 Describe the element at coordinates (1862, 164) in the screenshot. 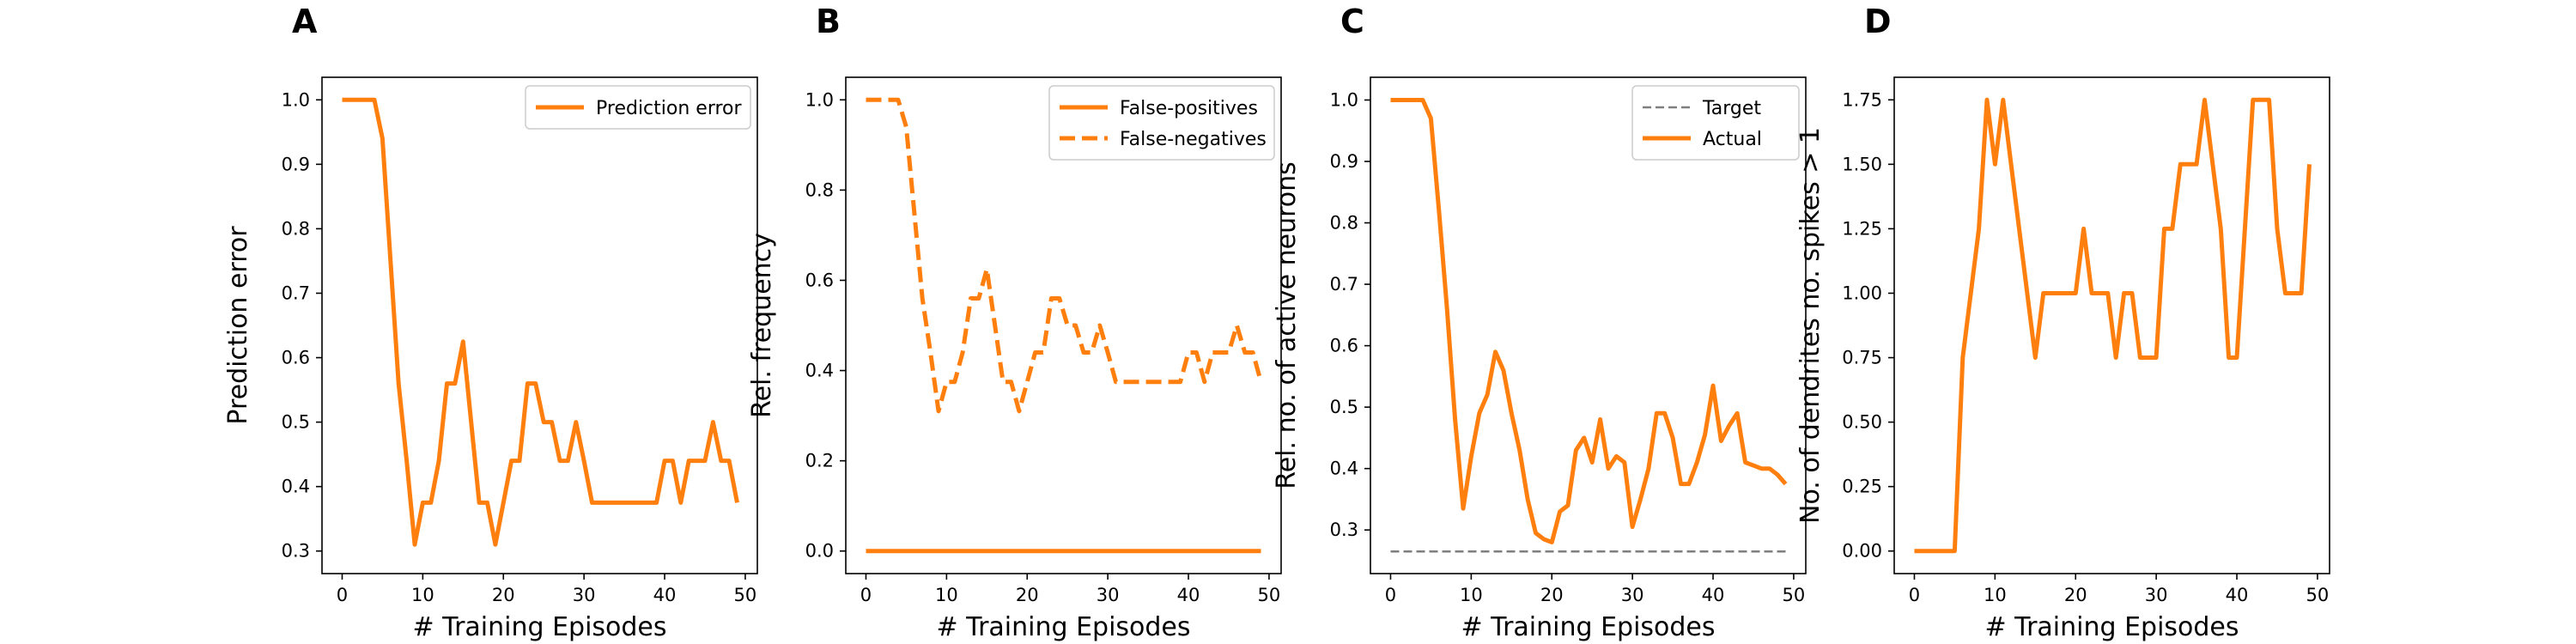

I see `y-tick-label: 1.50` at that location.